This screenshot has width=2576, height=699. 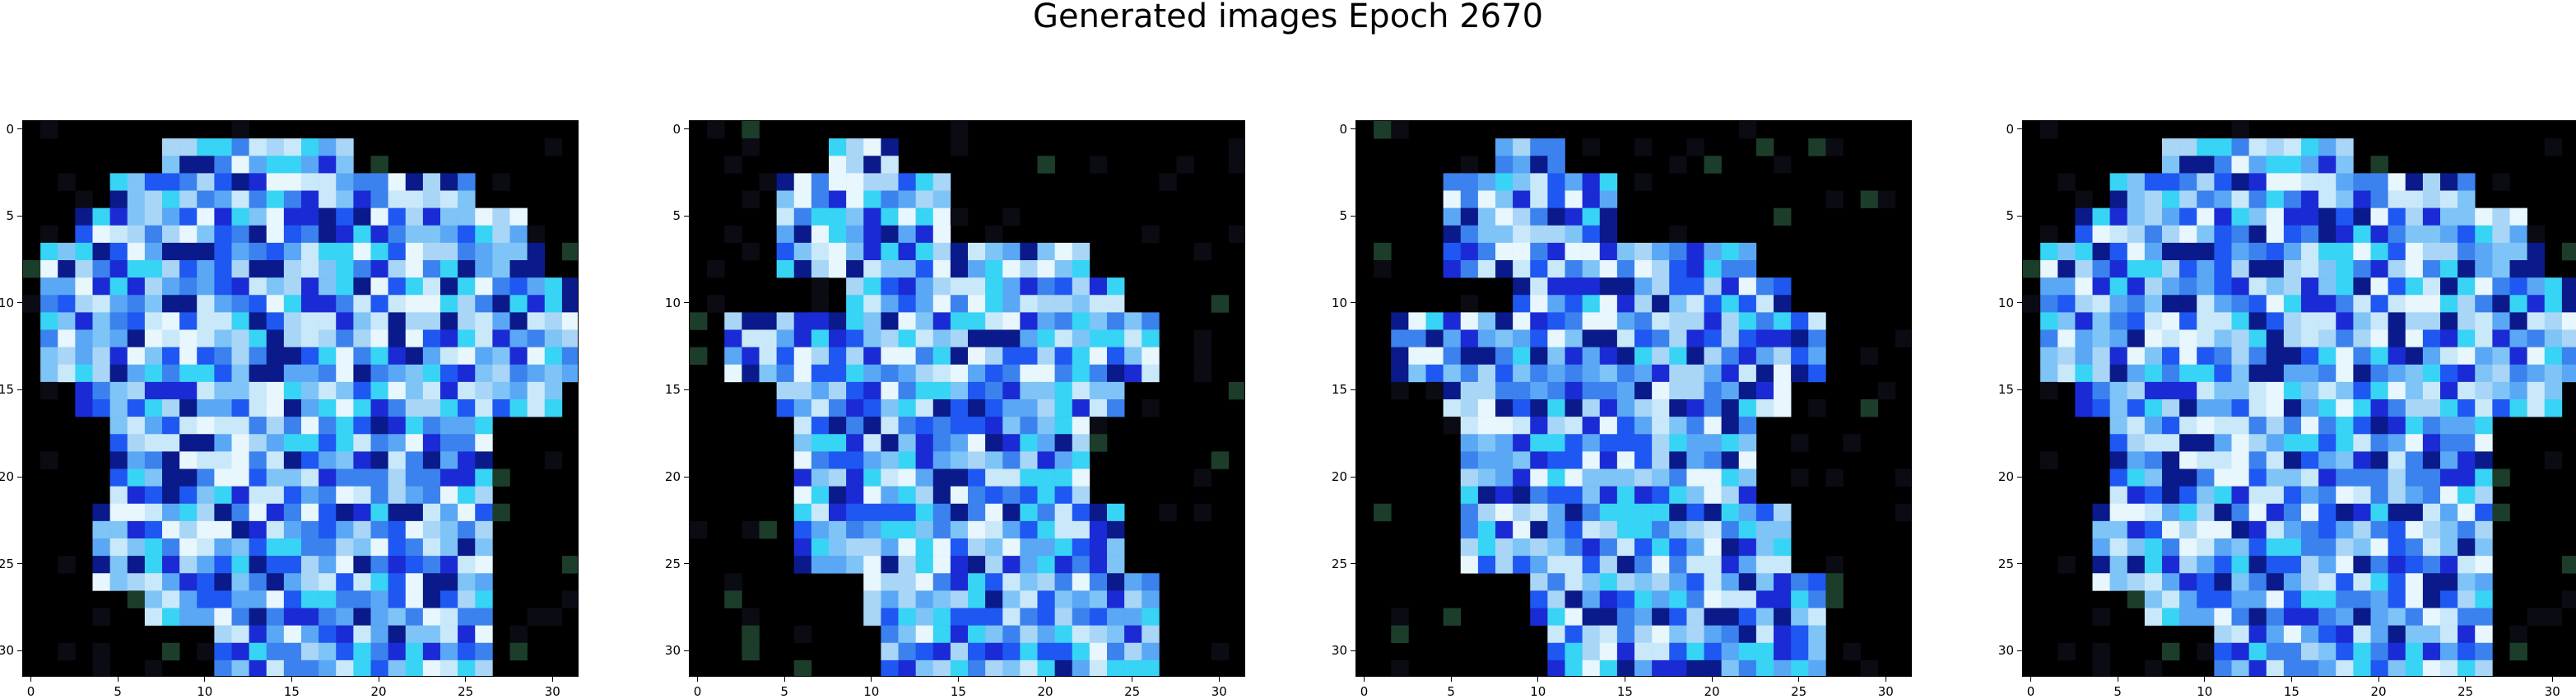 What do you see at coordinates (1339, 477) in the screenshot?
I see `y-tick-label: 20` at bounding box center [1339, 477].